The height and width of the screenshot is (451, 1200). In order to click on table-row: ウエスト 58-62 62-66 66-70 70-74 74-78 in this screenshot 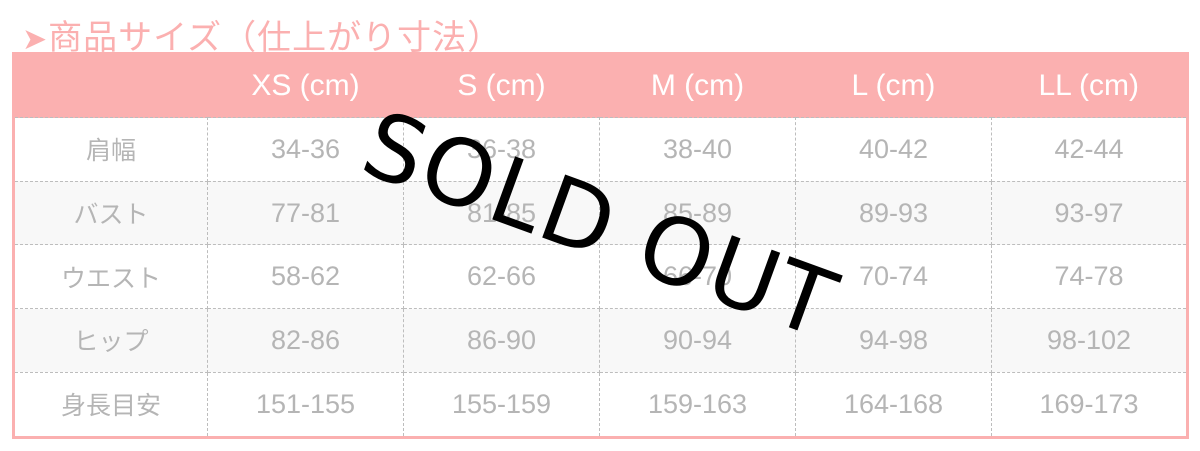, I will do `click(600, 277)`.